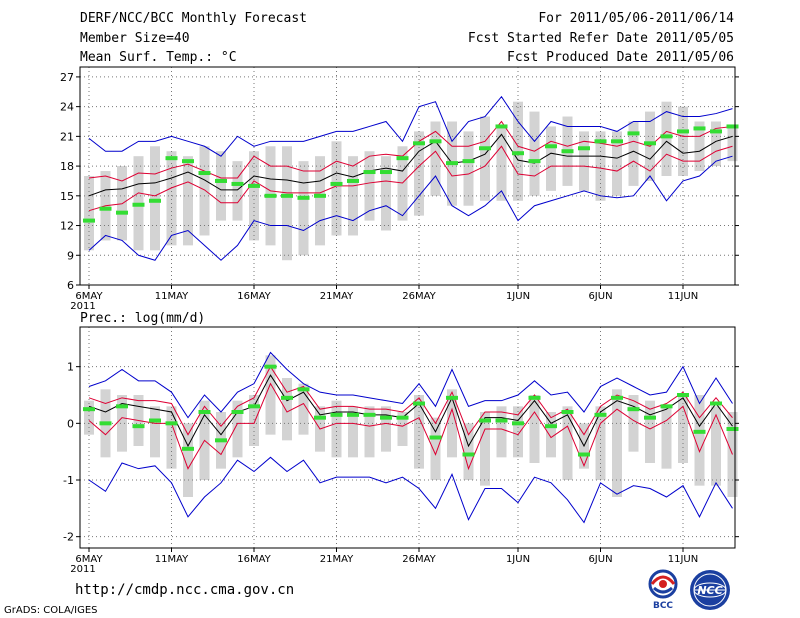 The width and height of the screenshot is (800, 618). What do you see at coordinates (68, 537) in the screenshot?
I see `p2-y-tick-label: -2` at bounding box center [68, 537].